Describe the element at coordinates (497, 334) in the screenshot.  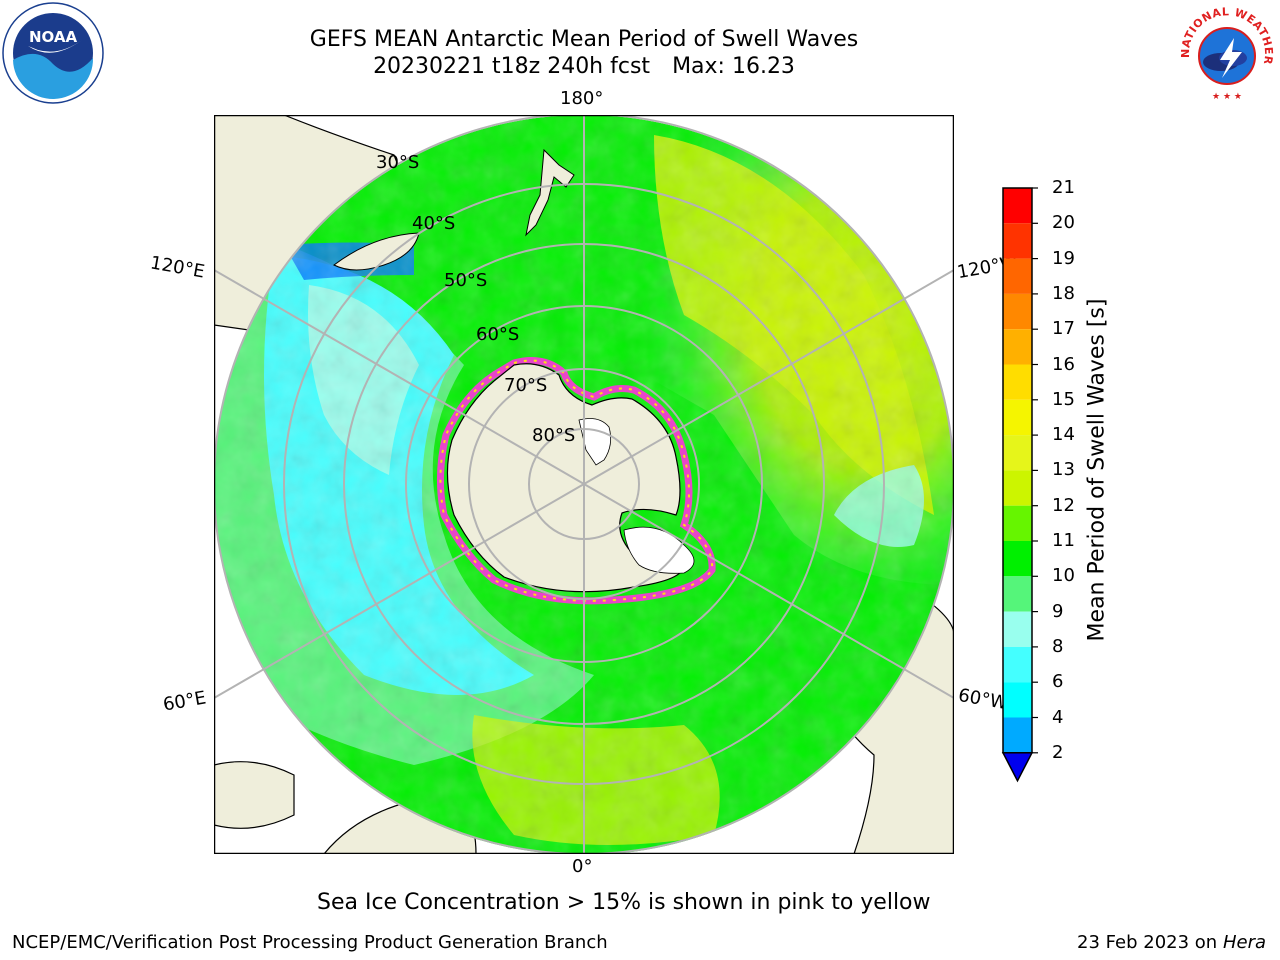
I see `lat-label-60s: 60°S` at that location.